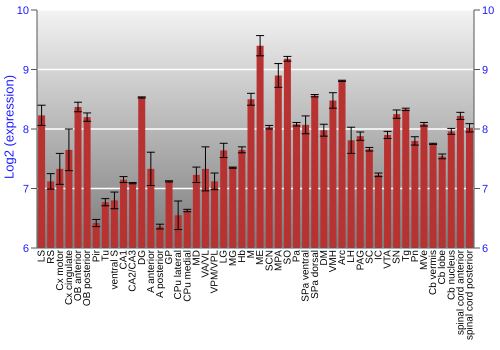 The width and height of the screenshot is (500, 350). Describe the element at coordinates (69, 278) in the screenshot. I see `x-tick-label: Cx cingulate` at that location.